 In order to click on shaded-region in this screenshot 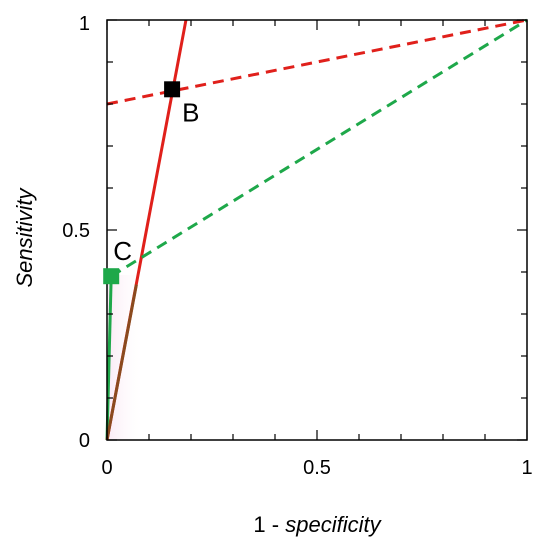, I will do `click(126, 357)`.